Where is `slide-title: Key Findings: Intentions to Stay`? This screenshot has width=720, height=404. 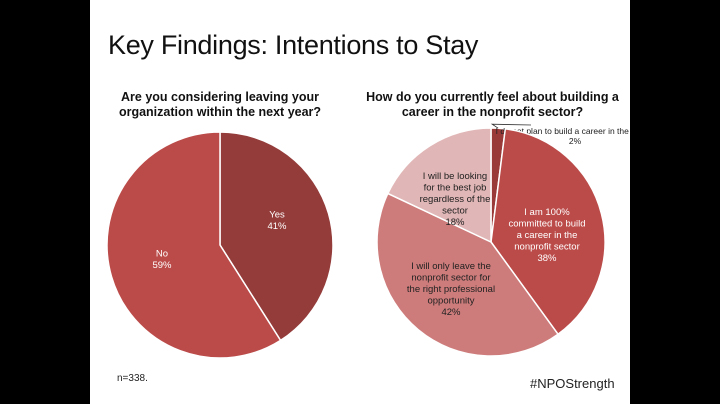 slide-title: Key Findings: Intentions to Stay is located at coordinates (293, 45).